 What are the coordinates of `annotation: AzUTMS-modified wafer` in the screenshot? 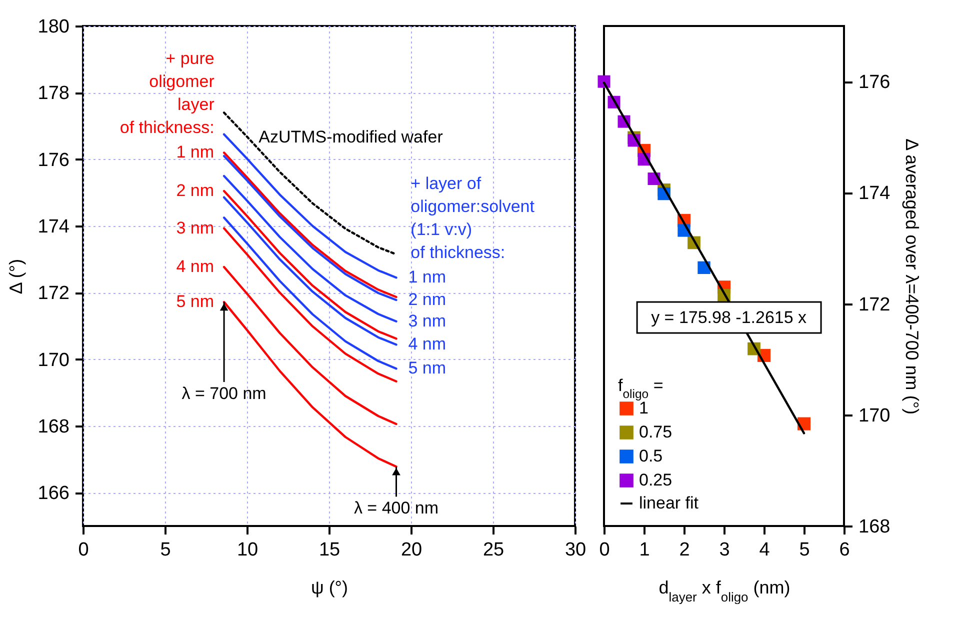 It's located at (351, 137).